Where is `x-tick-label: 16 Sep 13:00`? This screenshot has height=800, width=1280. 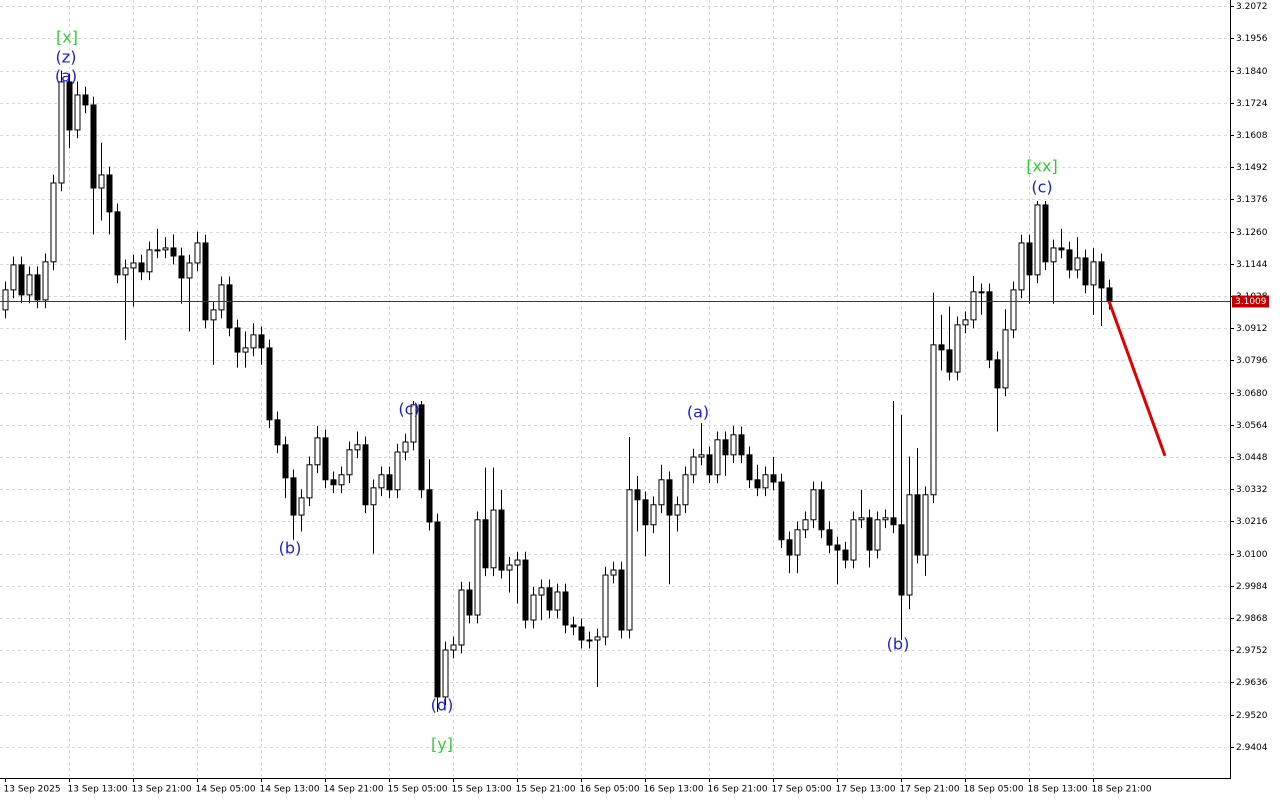 x-tick-label: 16 Sep 13:00 is located at coordinates (674, 790).